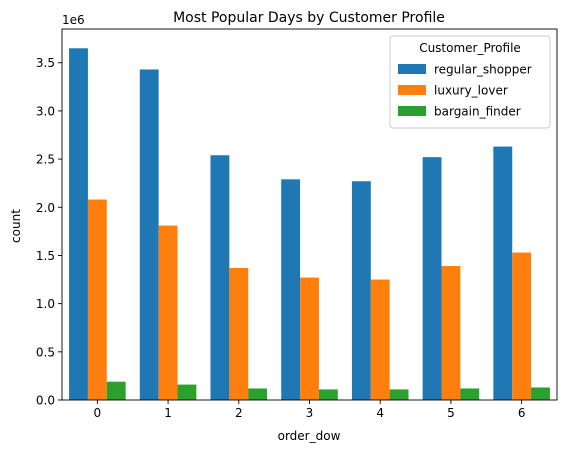 The height and width of the screenshot is (453, 567). I want to click on legend-label-luxury_lover: luxury_lover, so click(471, 91).